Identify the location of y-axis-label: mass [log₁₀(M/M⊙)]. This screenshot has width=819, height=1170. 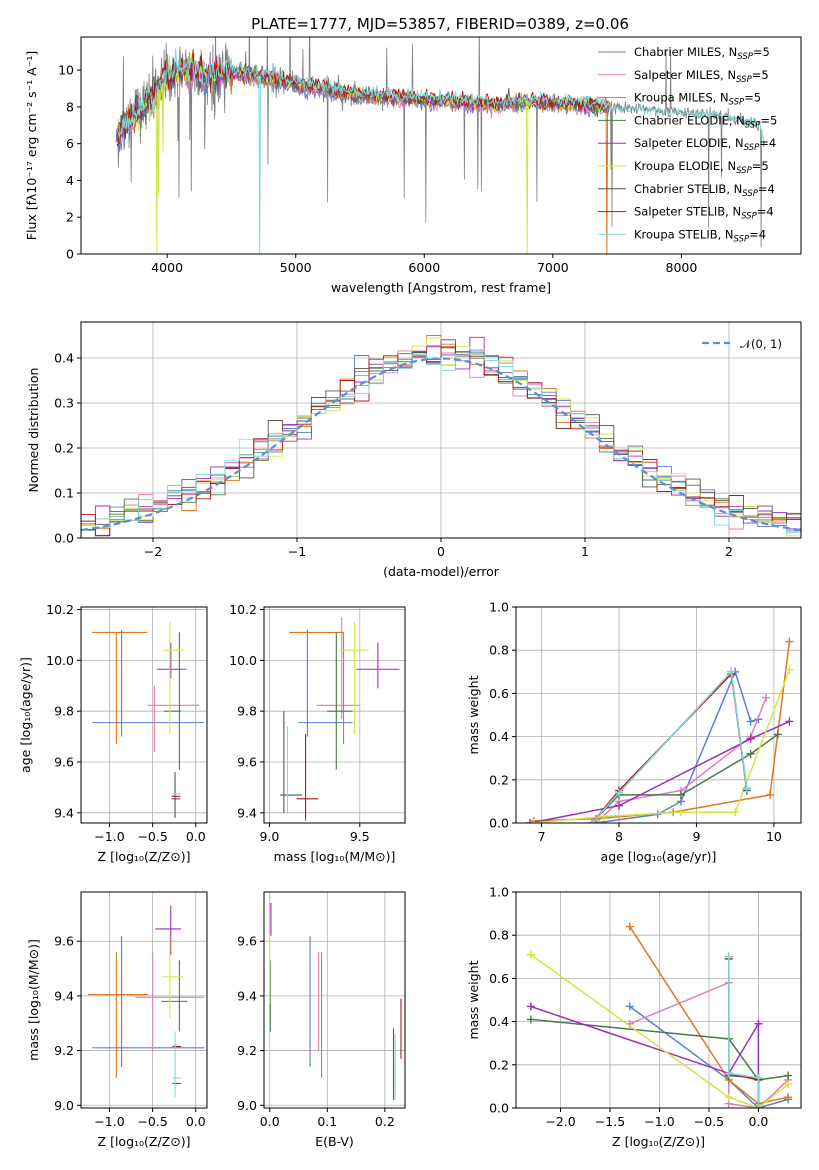
(33, 1000).